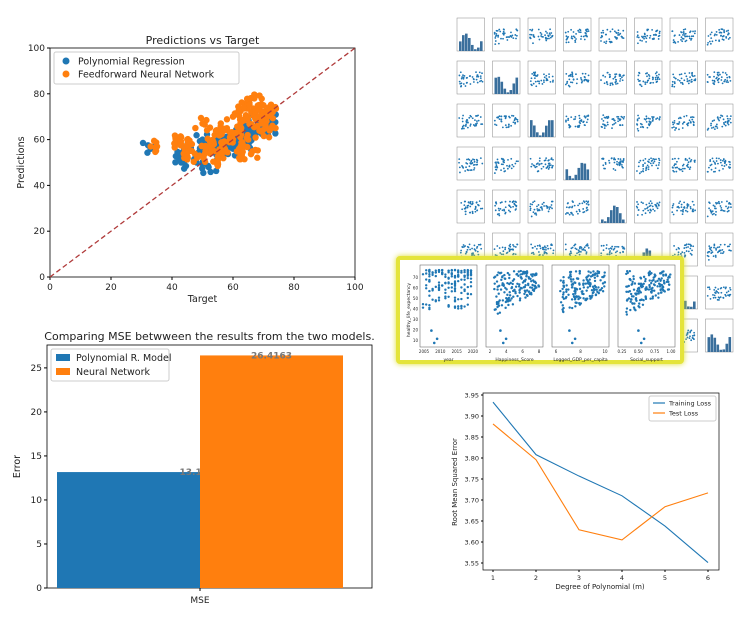  Describe the element at coordinates (683, 163) in the screenshot. I see `pair-cell` at that location.